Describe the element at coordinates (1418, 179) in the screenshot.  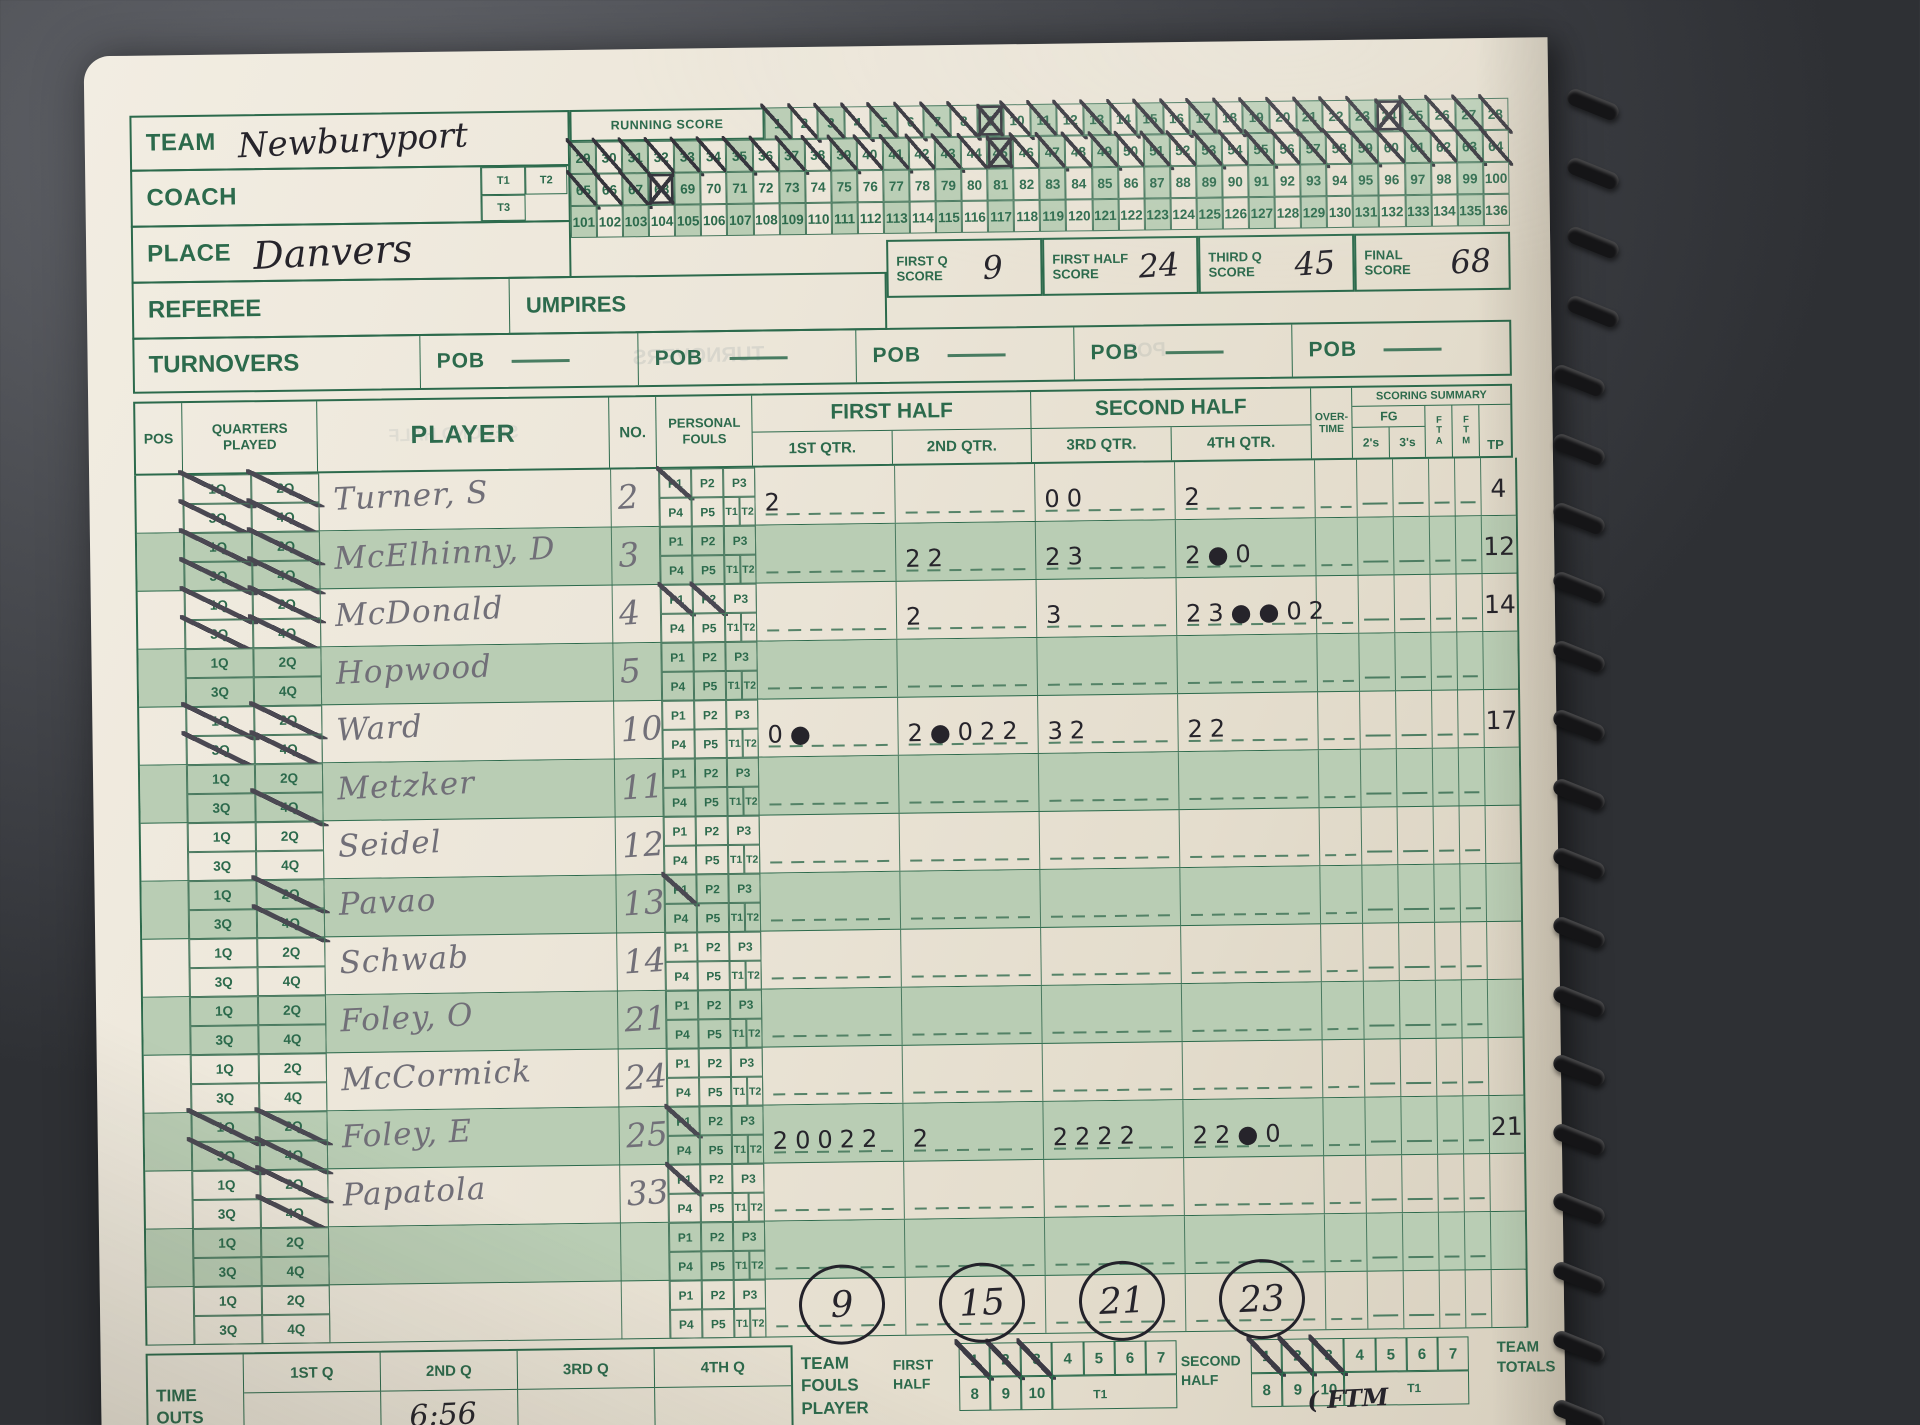
I see `running-score-cell-97: 97` at that location.